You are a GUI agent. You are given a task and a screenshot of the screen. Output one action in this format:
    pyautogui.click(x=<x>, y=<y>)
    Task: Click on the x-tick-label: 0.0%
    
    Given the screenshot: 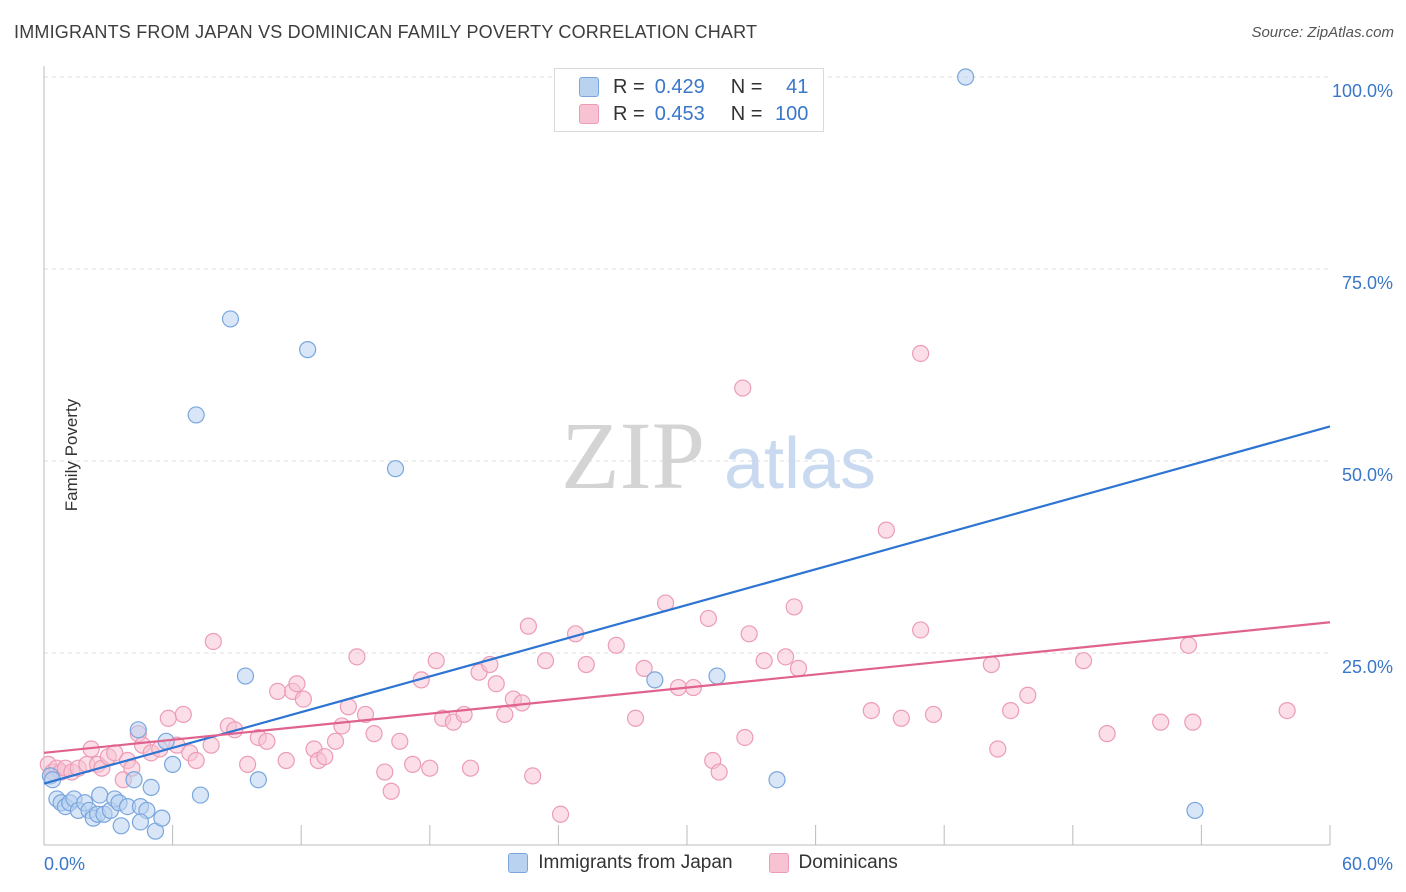 What is the action you would take?
    pyautogui.click(x=64, y=864)
    